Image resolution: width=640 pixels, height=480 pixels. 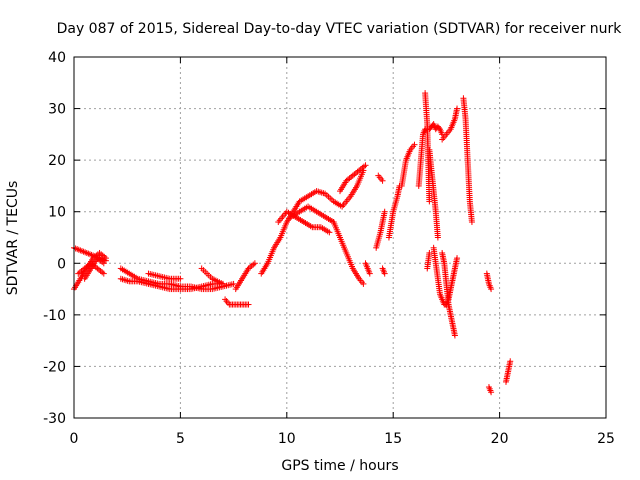 I want to click on y-tick-label: 20, so click(x=57, y=161).